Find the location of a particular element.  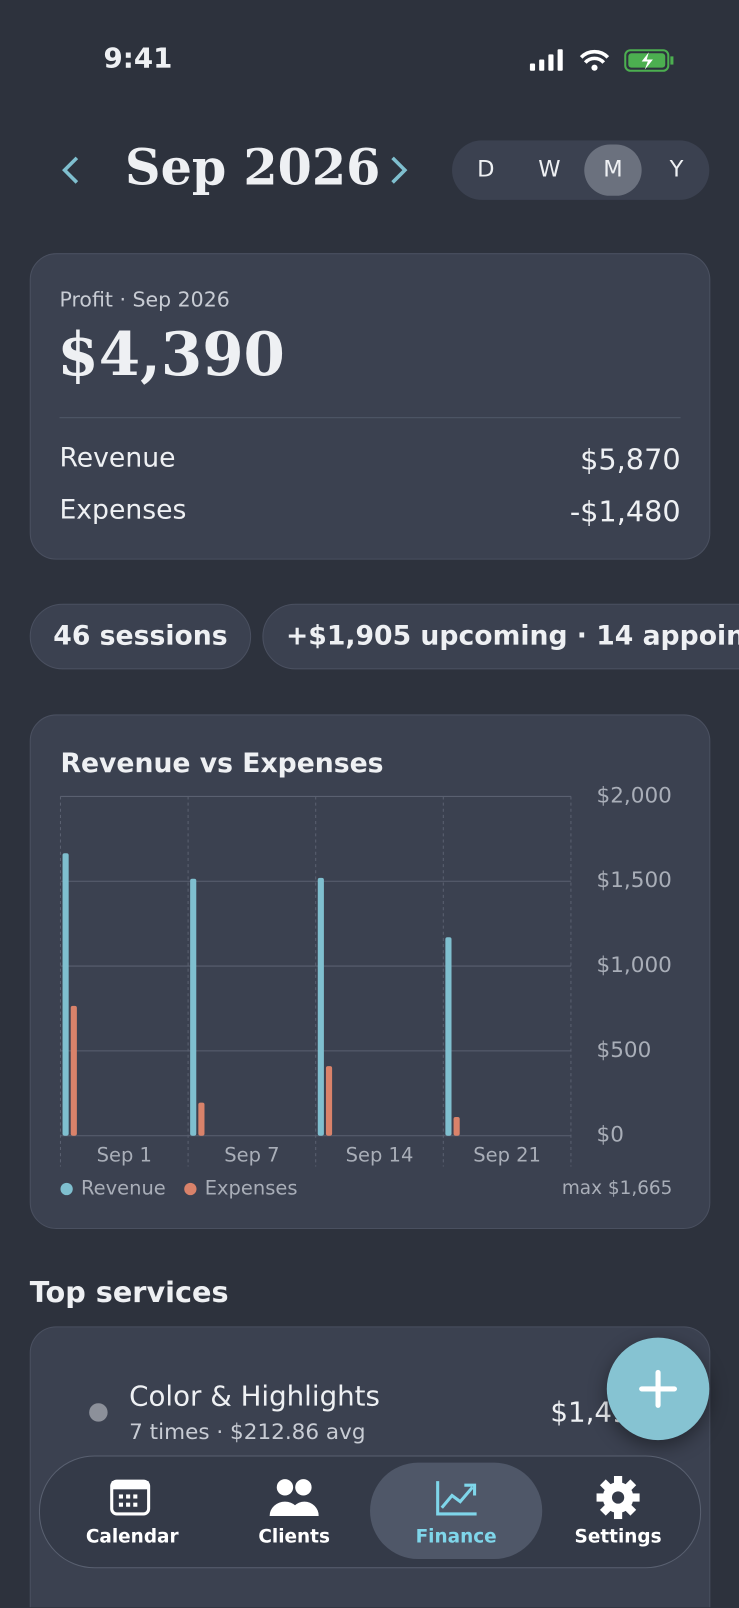

tab-label: Clients is located at coordinates (294, 1537).